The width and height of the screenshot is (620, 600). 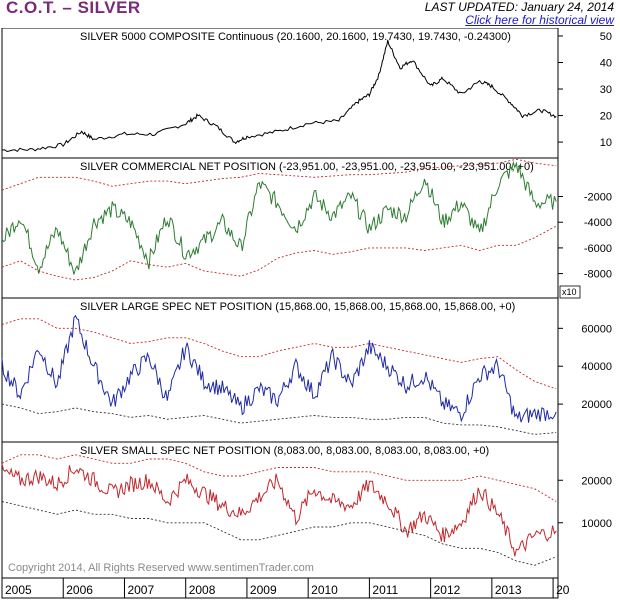 I want to click on x-tick-label: 2011, so click(x=385, y=590).